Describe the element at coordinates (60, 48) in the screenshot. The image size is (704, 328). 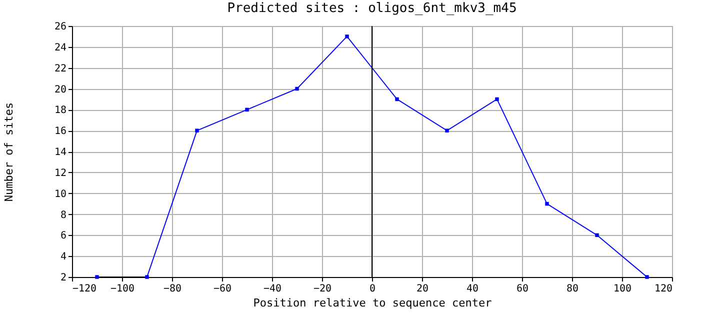
I see `y-tick-label: 24` at that location.